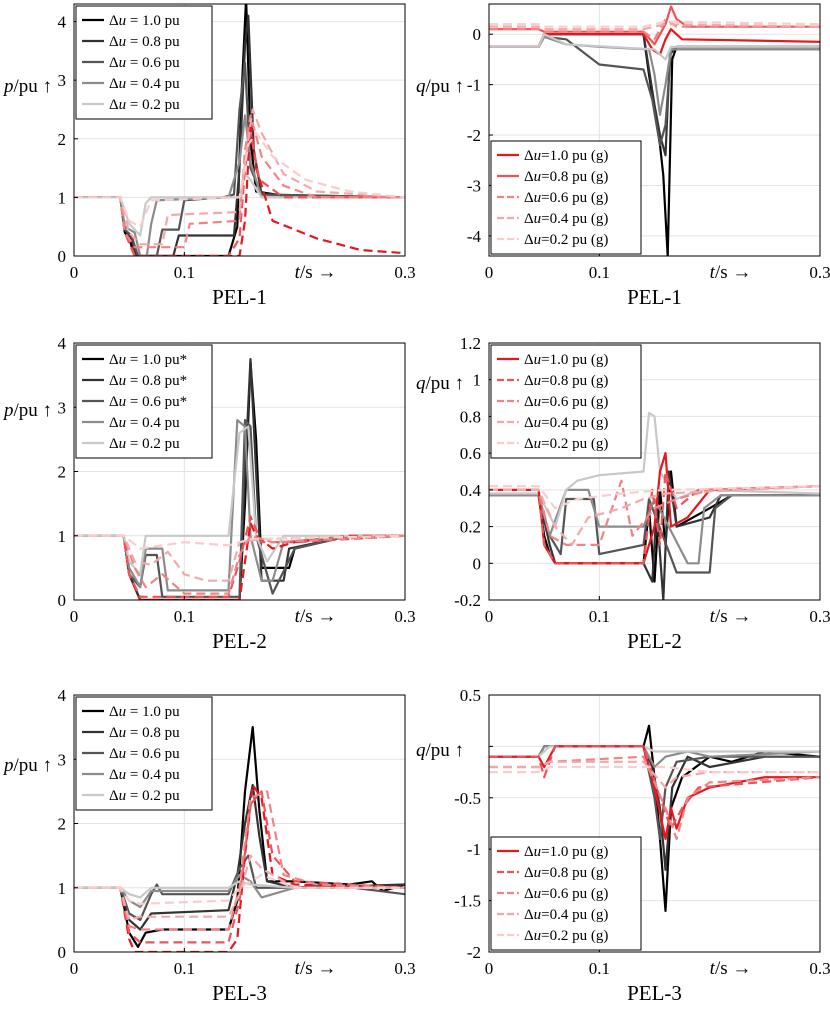 This screenshot has width=830, height=1016. What do you see at coordinates (474, 135) in the screenshot?
I see `y-tick-label: -2` at bounding box center [474, 135].